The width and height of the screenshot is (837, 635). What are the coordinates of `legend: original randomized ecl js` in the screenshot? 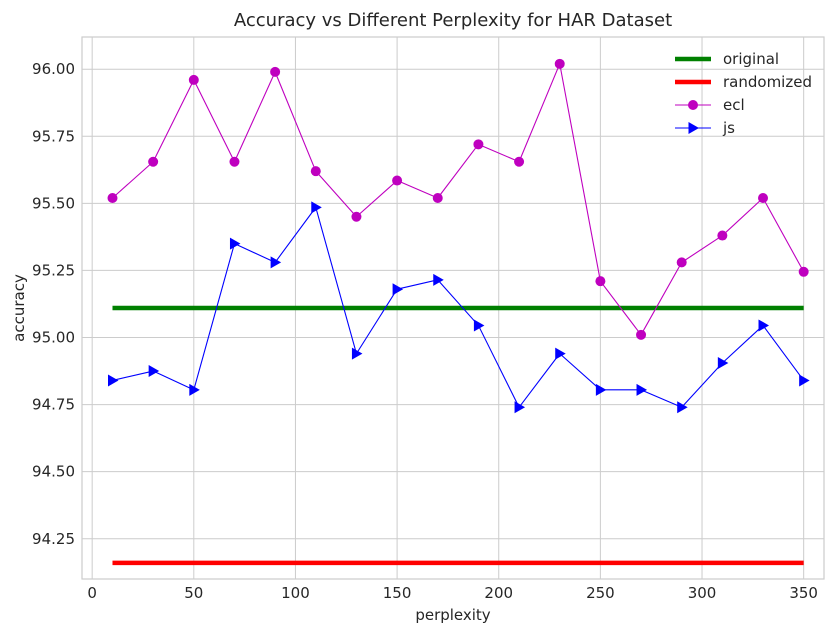 It's located at (743, 93).